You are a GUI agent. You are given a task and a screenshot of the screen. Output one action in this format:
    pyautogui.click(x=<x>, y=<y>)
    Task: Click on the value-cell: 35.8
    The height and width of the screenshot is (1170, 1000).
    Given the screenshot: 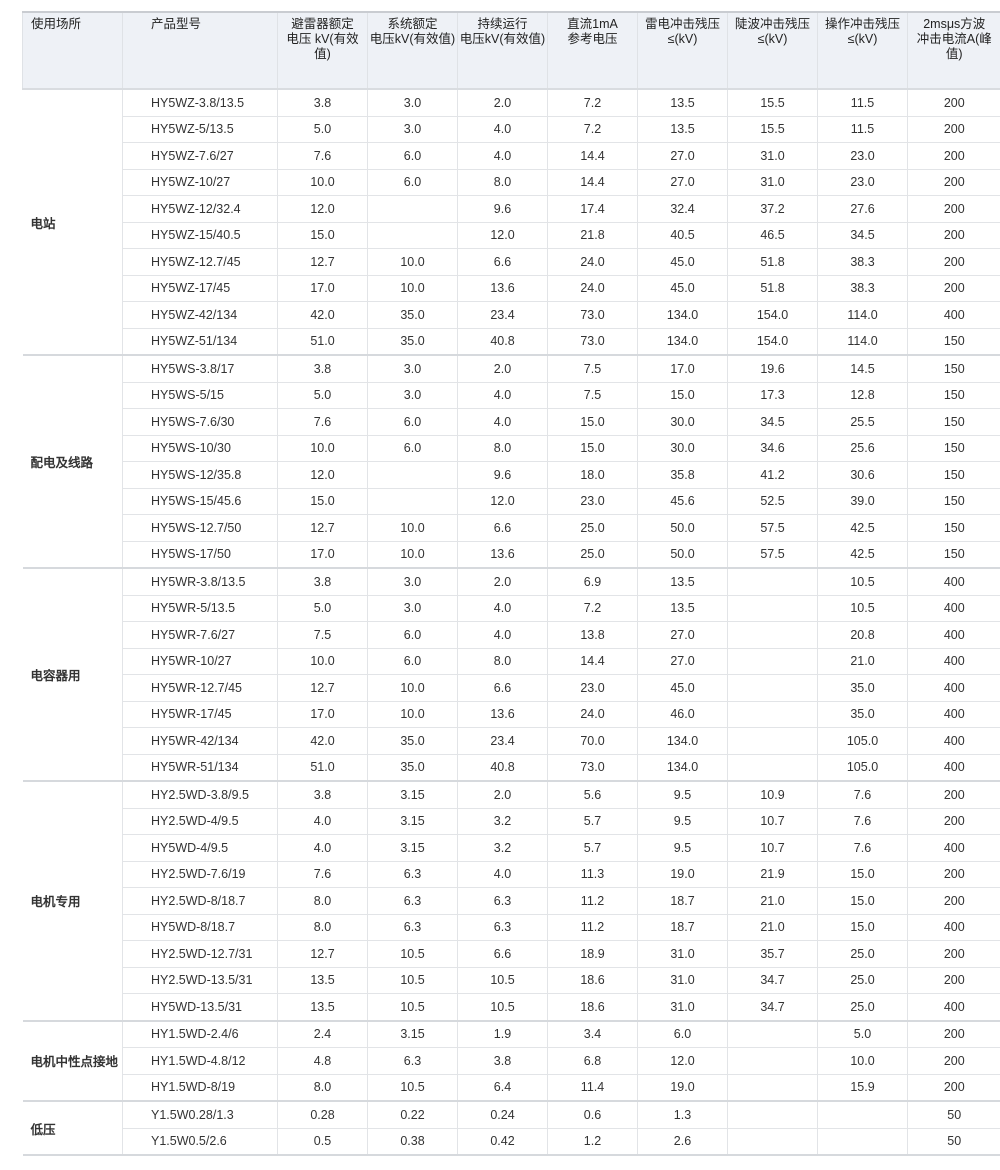 What is the action you would take?
    pyautogui.click(x=682, y=475)
    